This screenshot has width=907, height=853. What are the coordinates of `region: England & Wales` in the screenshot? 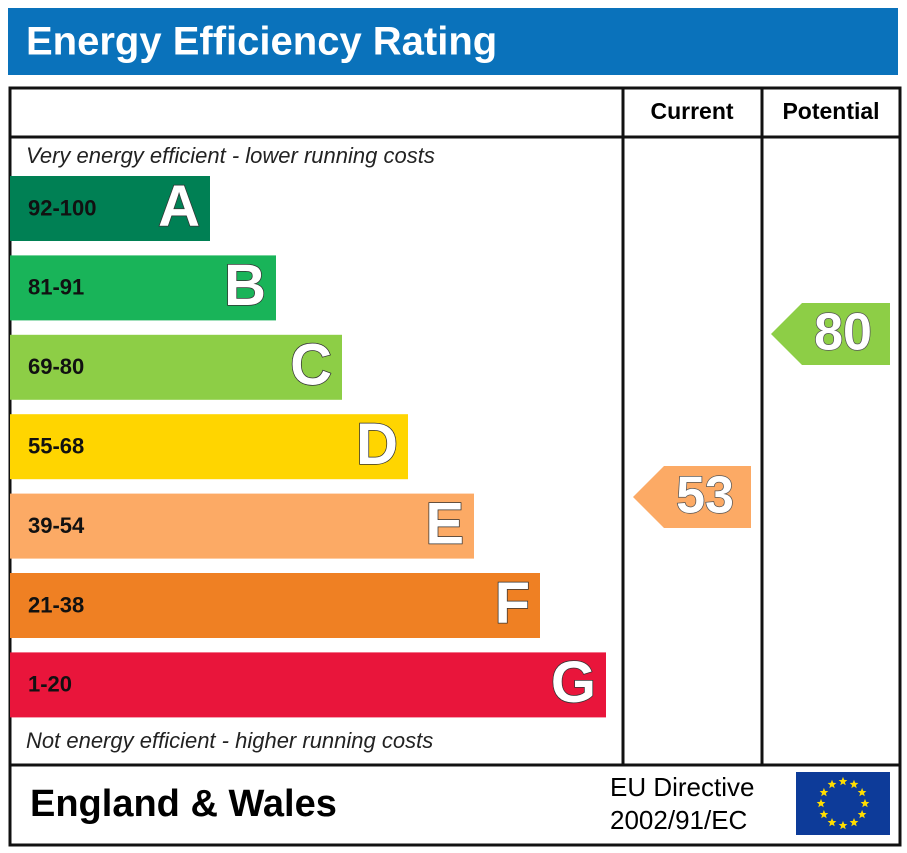 It's located at (183, 804).